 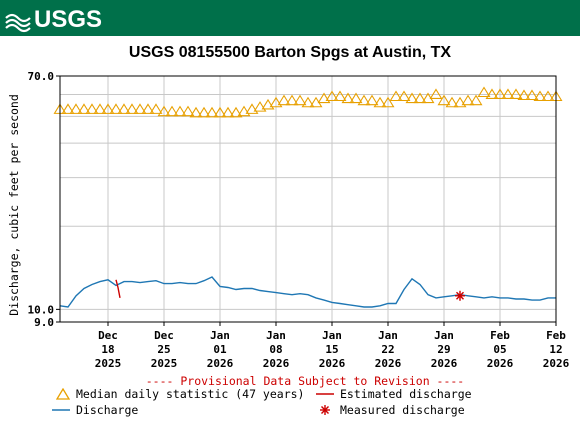 I want to click on asterisk-icon, so click(x=325, y=410).